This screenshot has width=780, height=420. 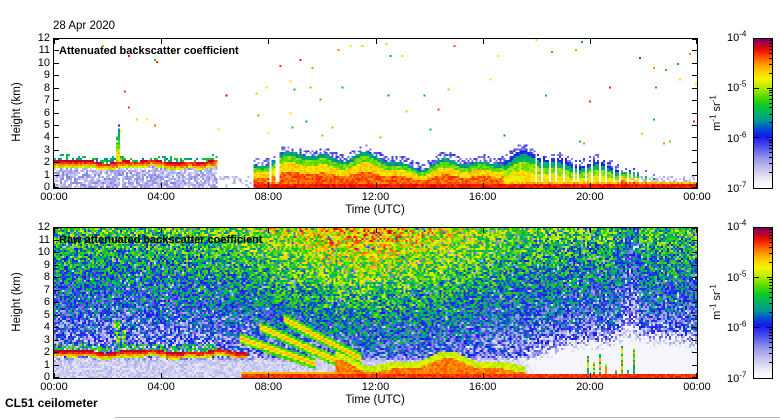 I want to click on height-axis-label-bottom: Height (km), so click(x=17, y=302).